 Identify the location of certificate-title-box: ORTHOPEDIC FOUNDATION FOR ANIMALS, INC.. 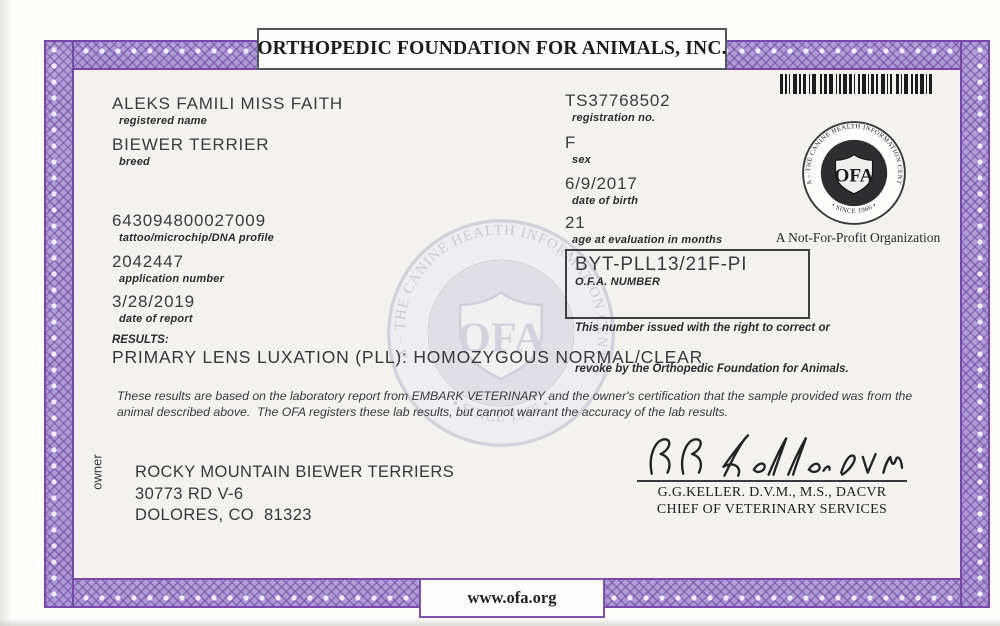
(492, 49).